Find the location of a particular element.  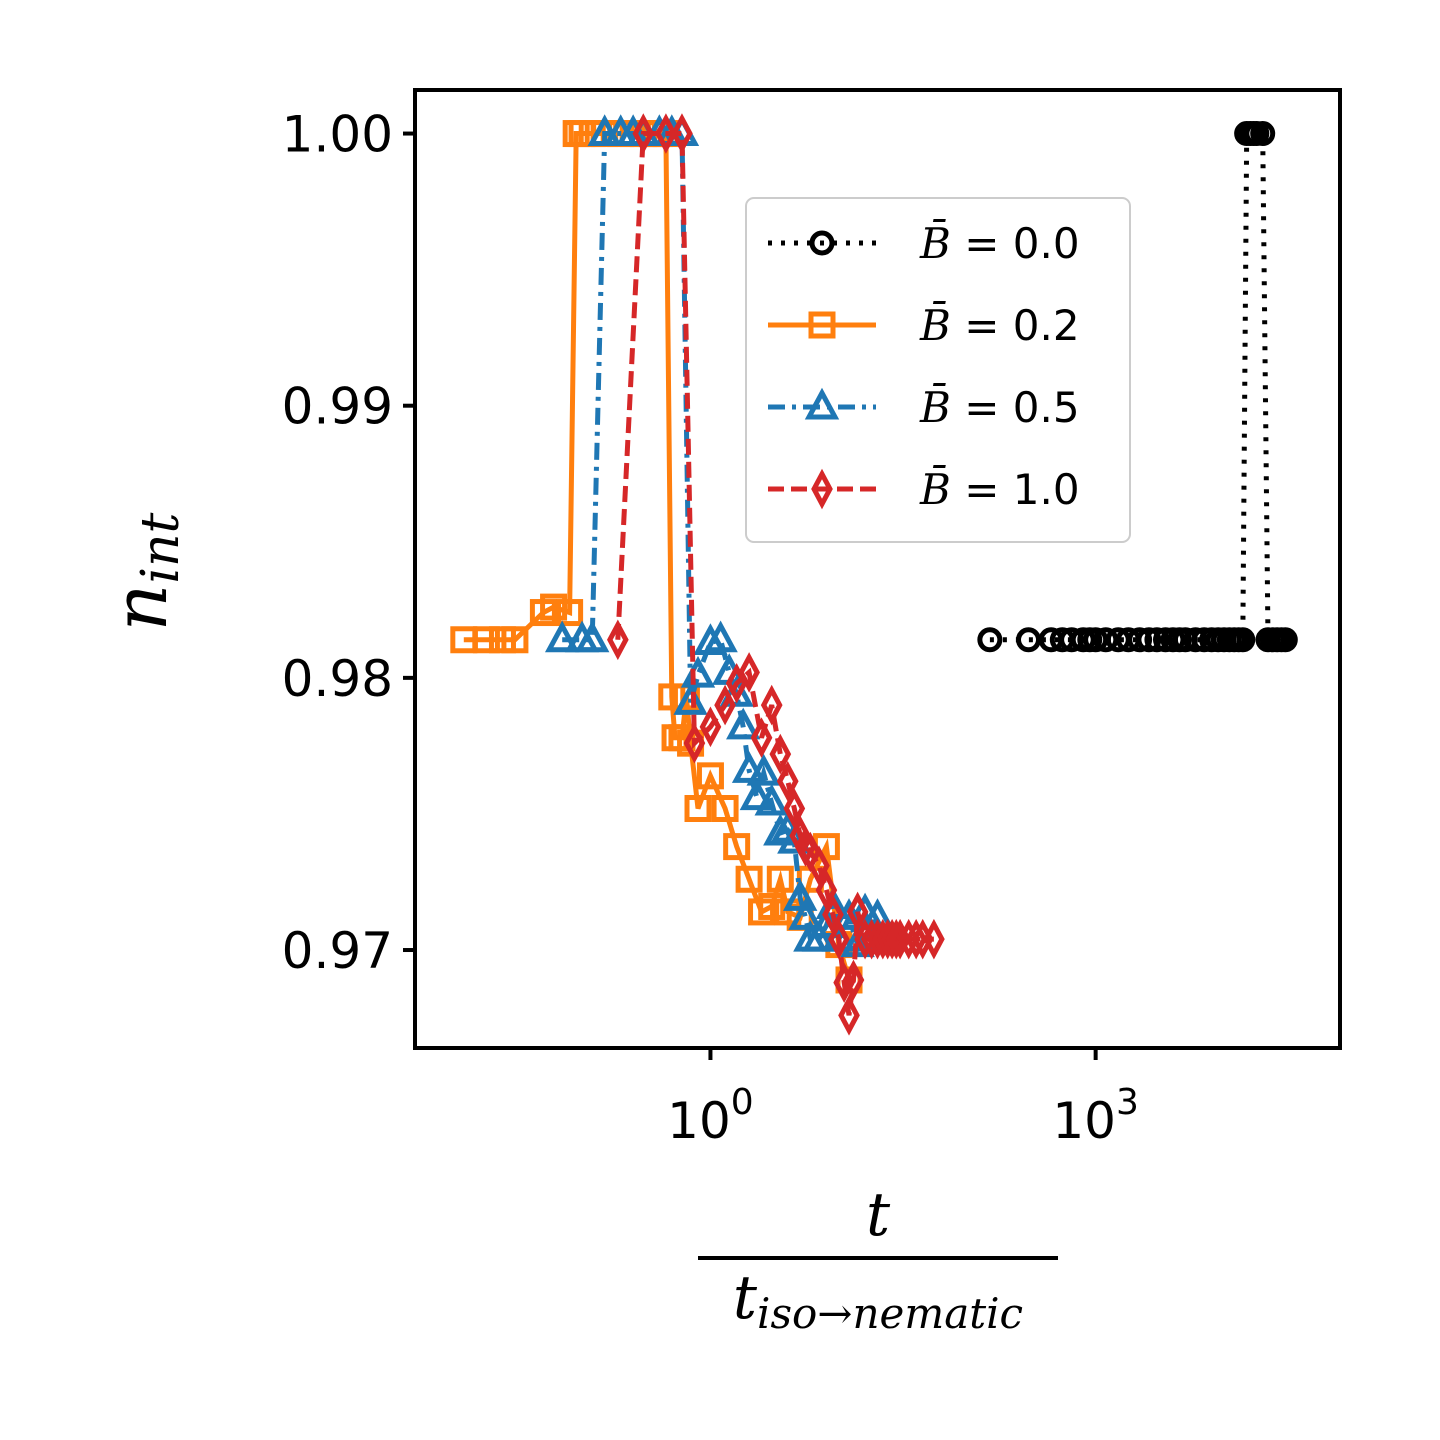

legend-entry: B̄ = 0.0 is located at coordinates (924, 242).